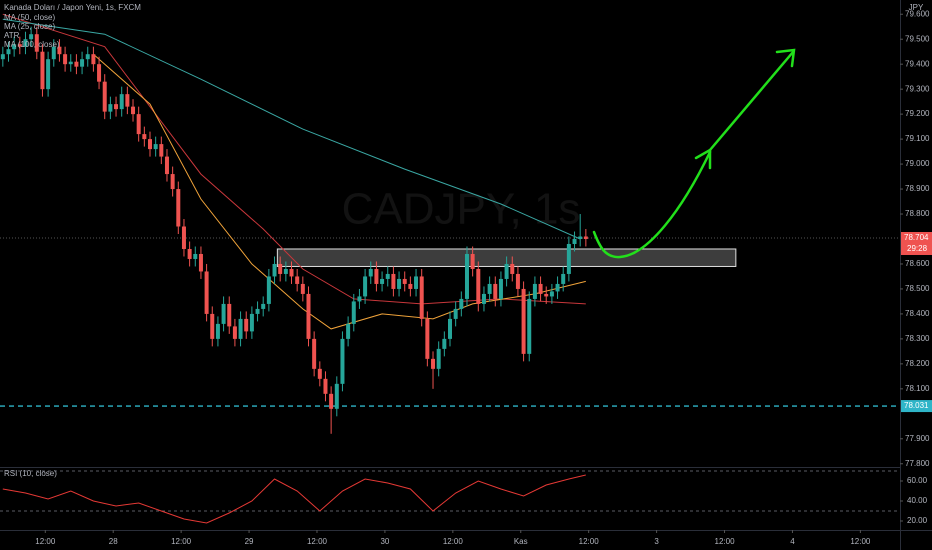 The image size is (932, 550). What do you see at coordinates (917, 248) in the screenshot?
I see `countdown-label: 29:28` at bounding box center [917, 248].